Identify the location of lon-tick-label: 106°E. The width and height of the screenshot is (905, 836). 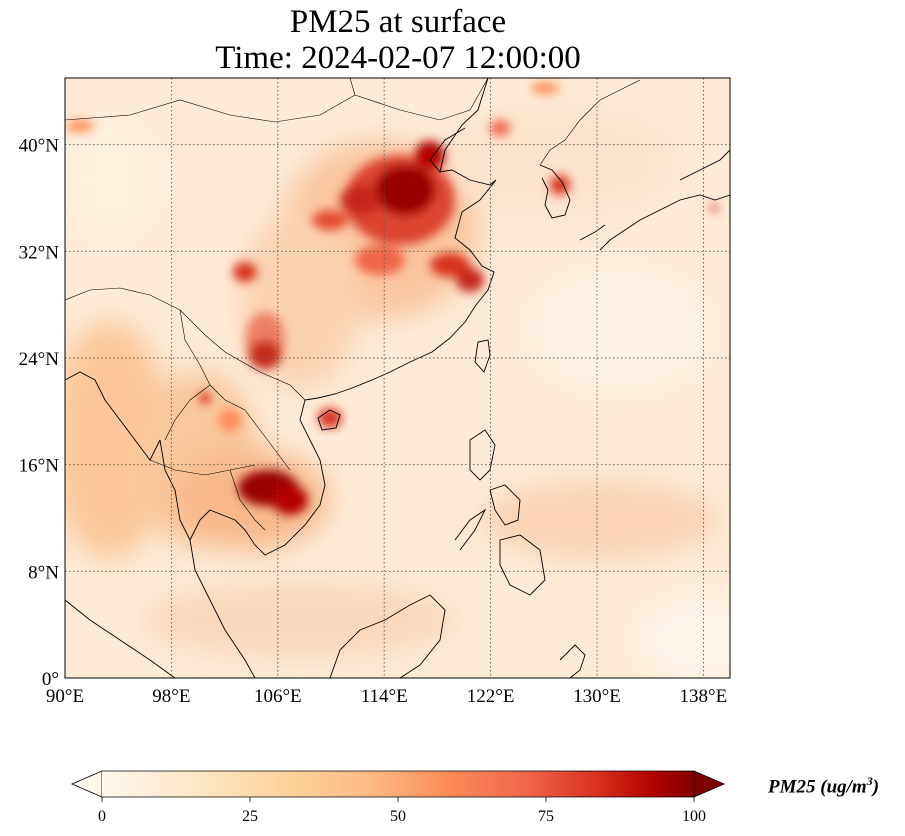
(278, 696).